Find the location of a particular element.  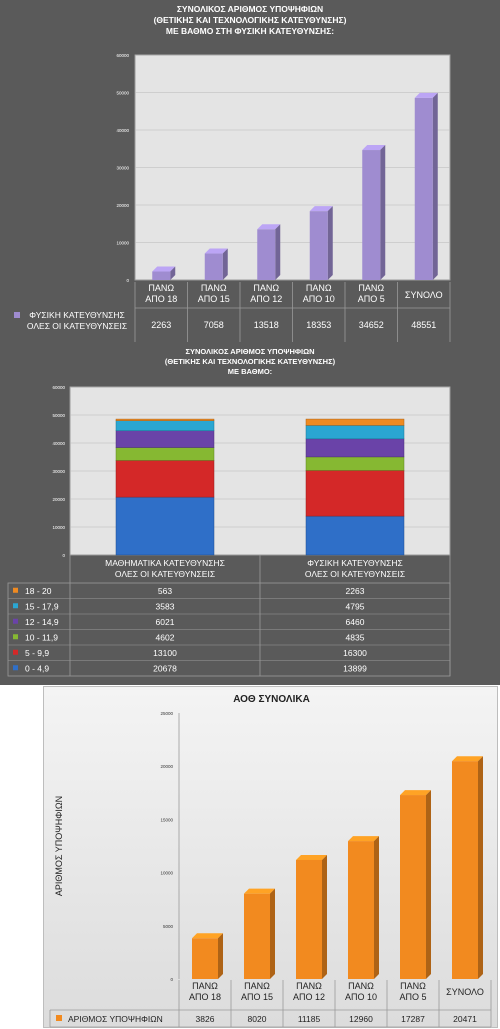

chart3-bar-2-top is located at coordinates (311, 857).